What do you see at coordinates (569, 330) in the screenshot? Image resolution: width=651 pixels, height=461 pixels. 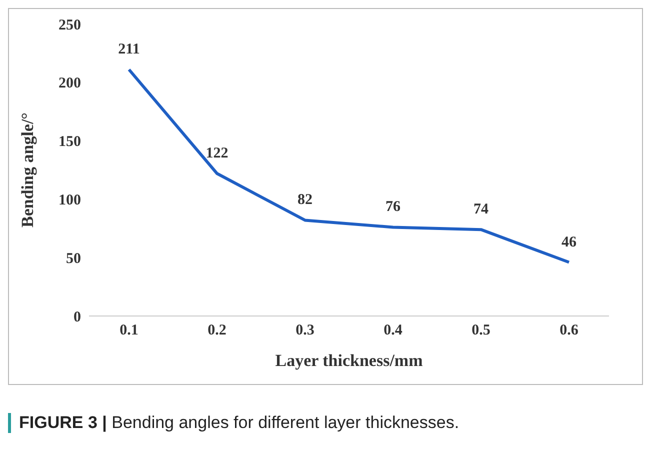 I see `x-tick-label: 0.6` at bounding box center [569, 330].